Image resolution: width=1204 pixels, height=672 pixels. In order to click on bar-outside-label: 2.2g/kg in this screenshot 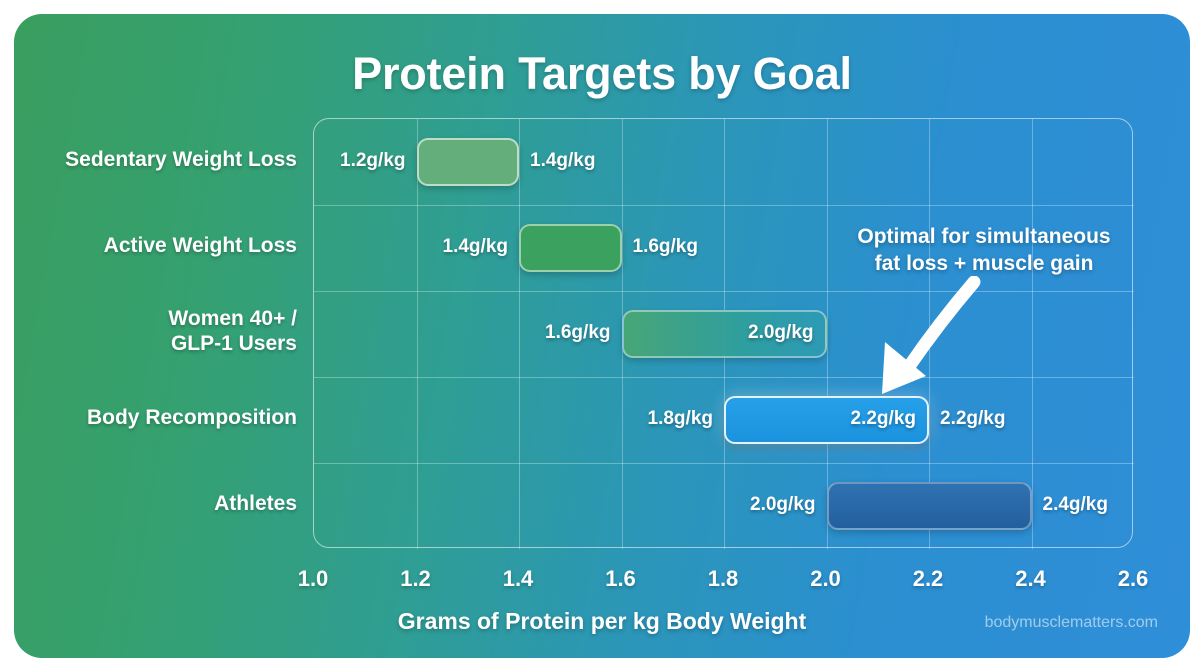, I will do `click(973, 418)`.